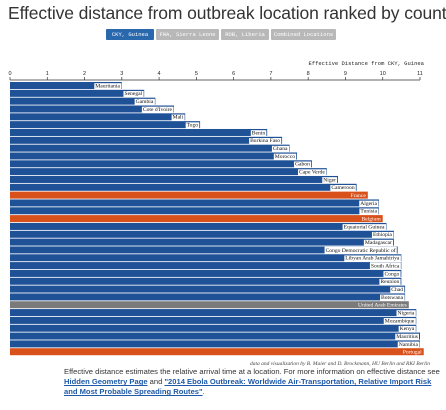 The width and height of the screenshot is (446, 410). What do you see at coordinates (193, 126) in the screenshot?
I see `bar-label: Togo` at bounding box center [193, 126].